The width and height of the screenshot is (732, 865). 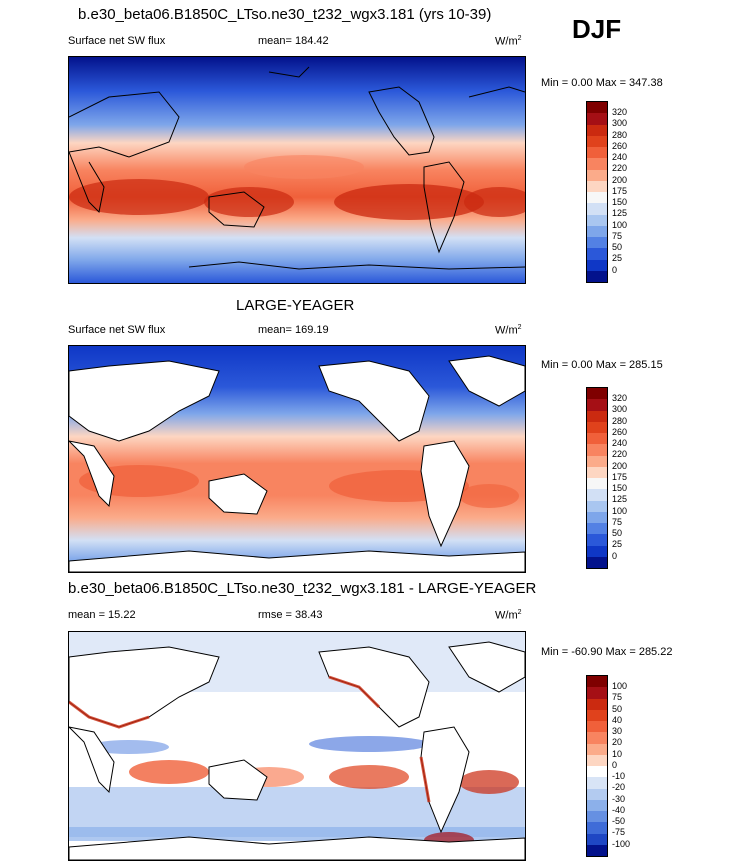 What do you see at coordinates (620, 180) in the screenshot?
I see `panel1-cb-label: 200` at bounding box center [620, 180].